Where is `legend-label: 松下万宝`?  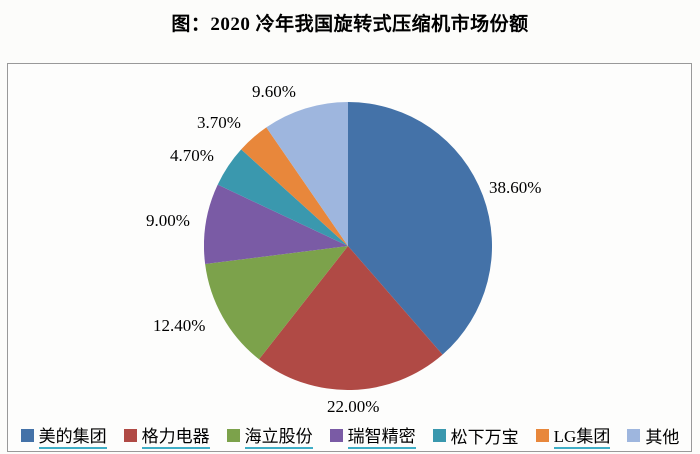 legend-label: 松下万宝 is located at coordinates (484, 437).